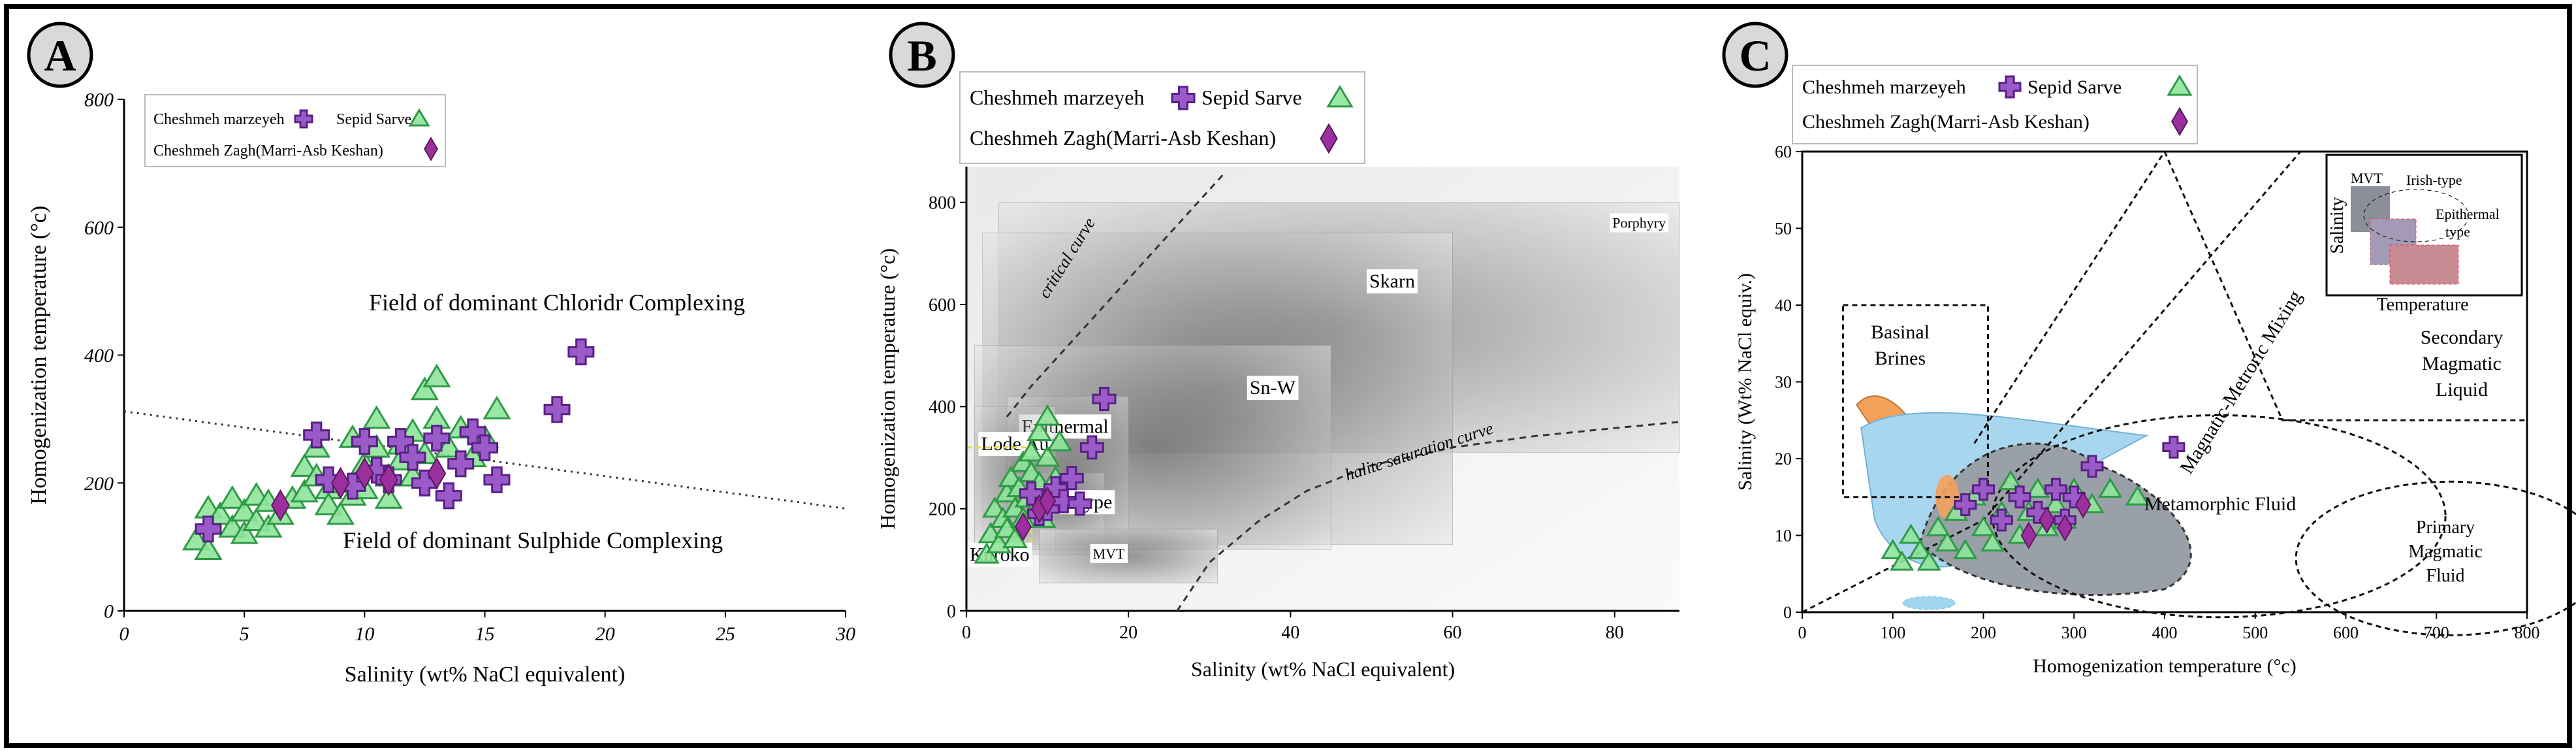  What do you see at coordinates (419, 117) in the screenshot?
I see `legend-a-triangle-icon` at bounding box center [419, 117].